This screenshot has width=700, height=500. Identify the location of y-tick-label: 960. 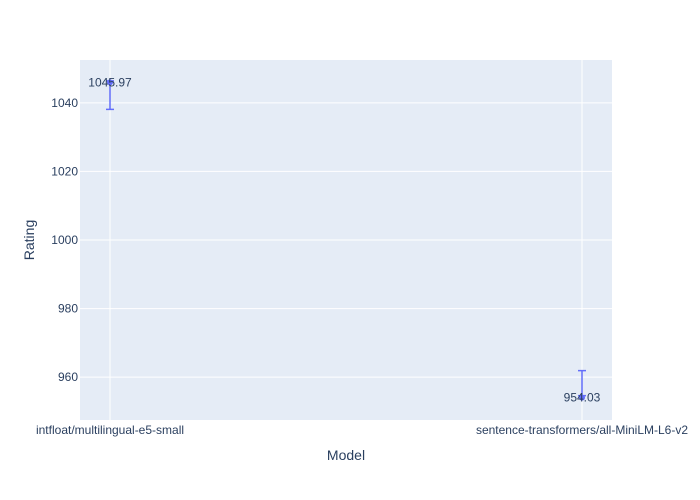
(68, 377).